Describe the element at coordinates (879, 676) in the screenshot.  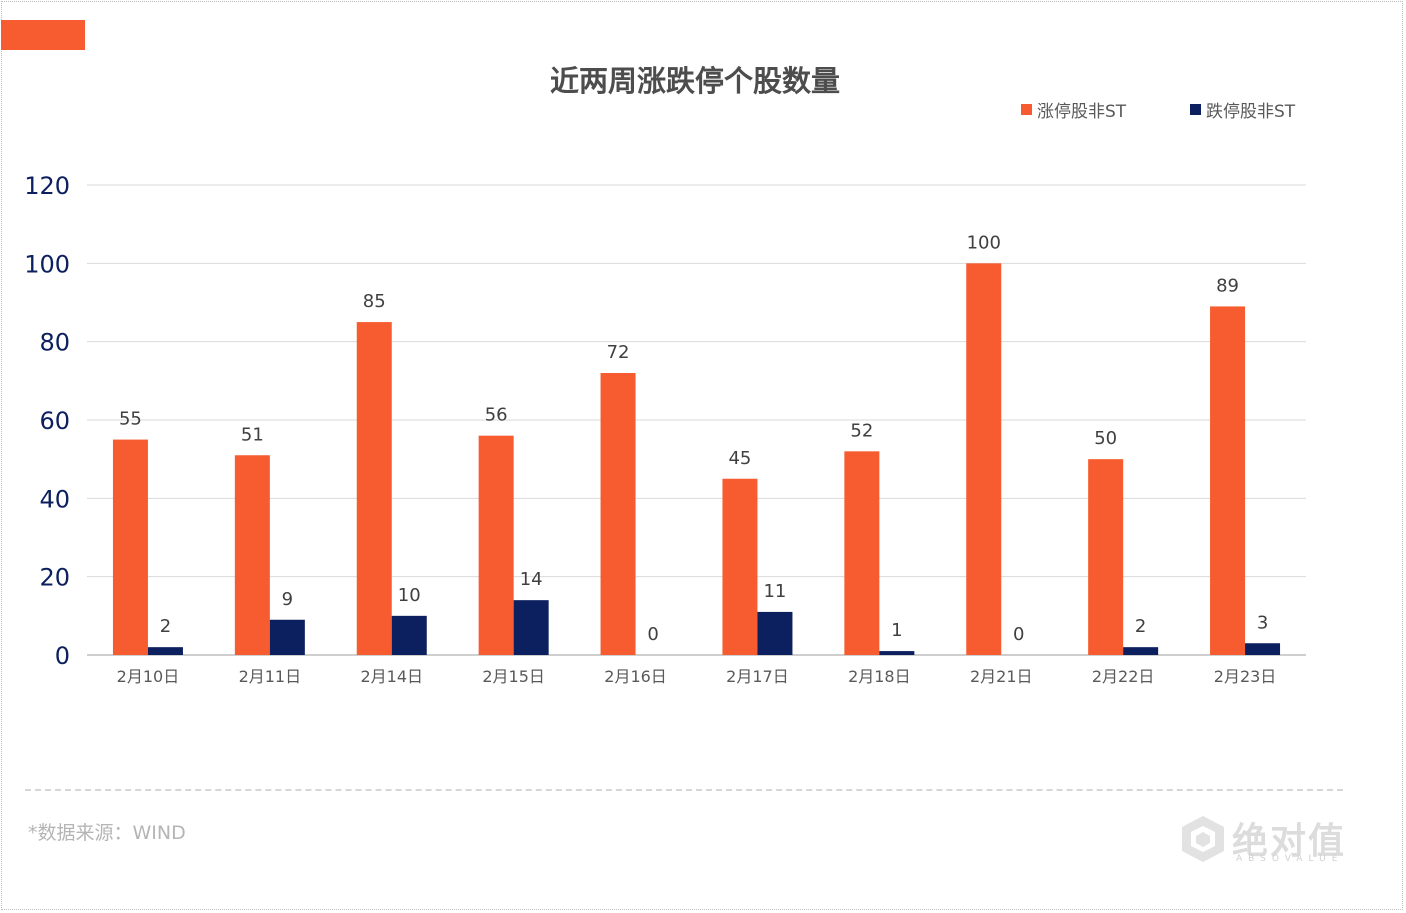
I see `x-tick-label: 2月18日` at that location.